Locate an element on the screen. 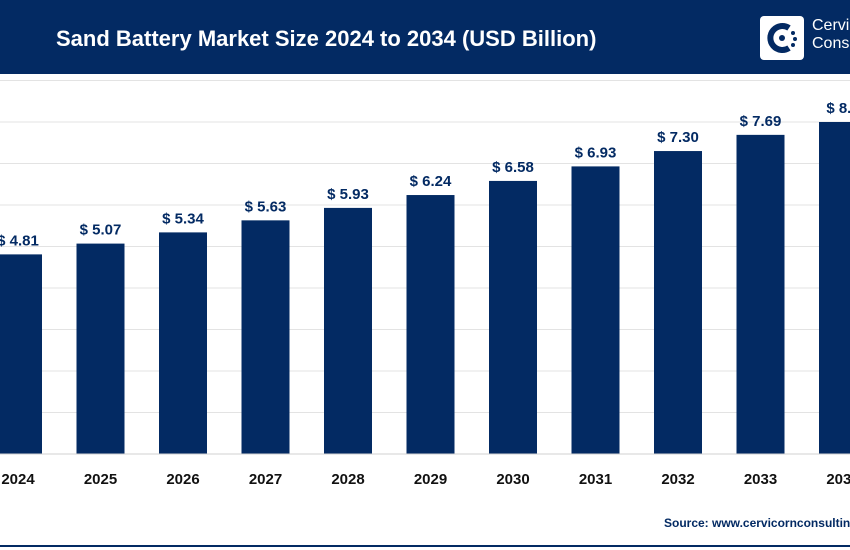  x-tick-2031: 2031 is located at coordinates (595, 479).